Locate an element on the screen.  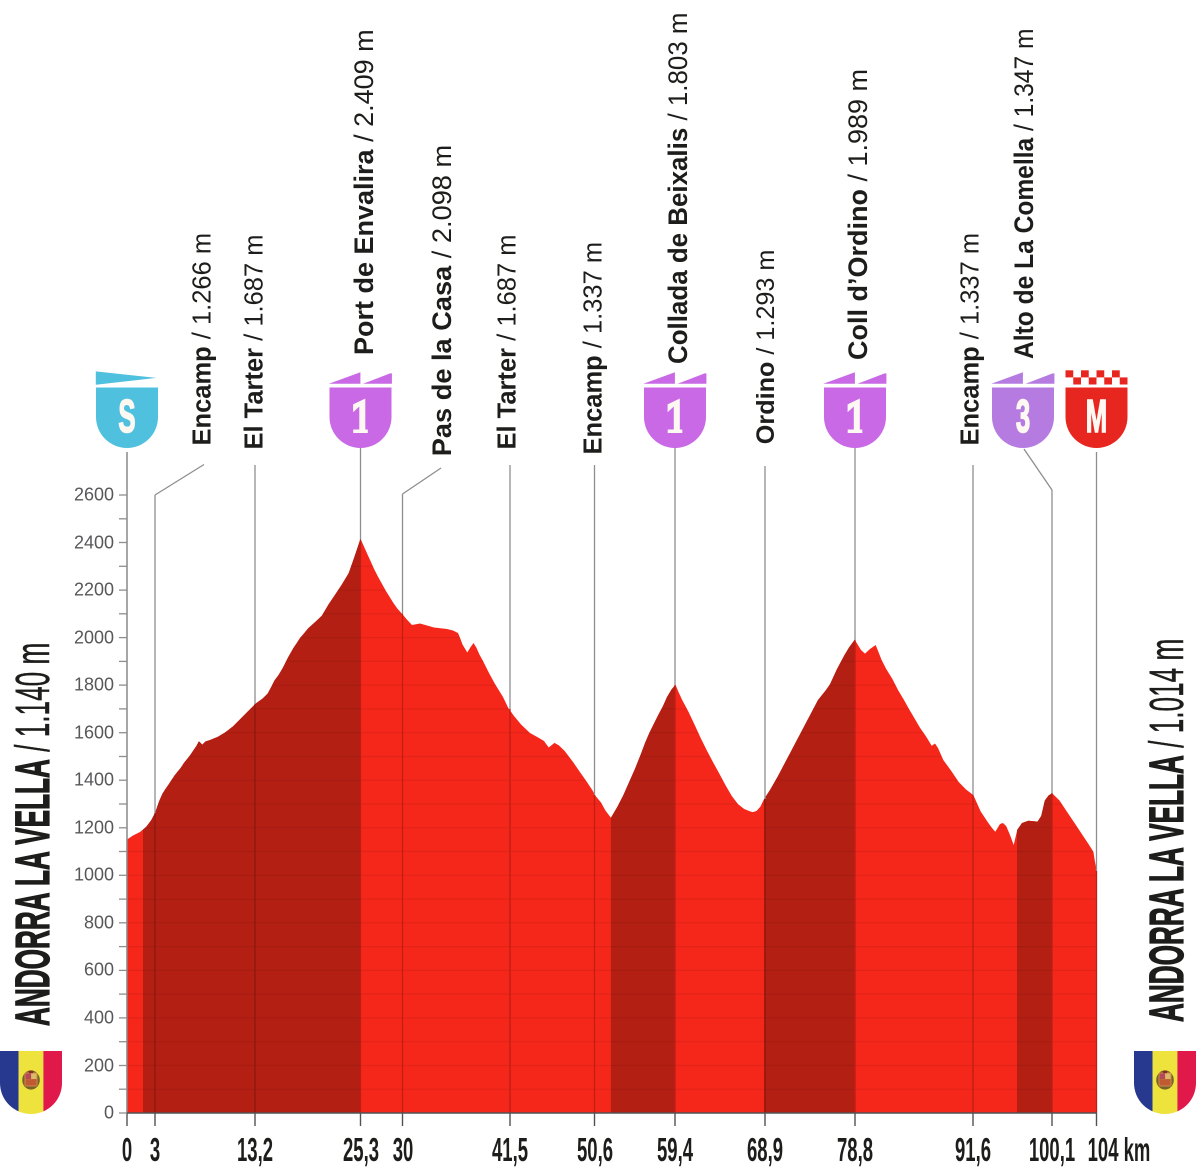
svg-text: M is located at coordinates (1096, 416).